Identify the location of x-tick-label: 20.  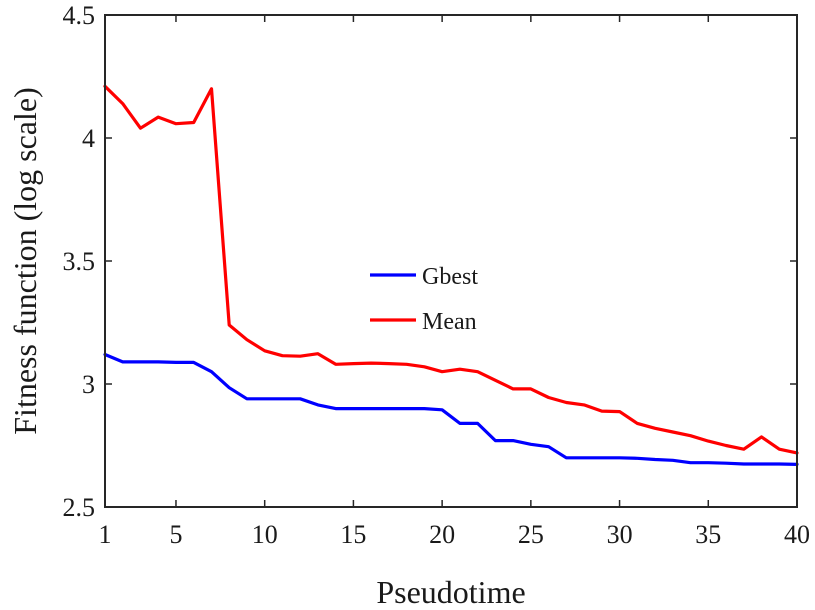
(442, 534).